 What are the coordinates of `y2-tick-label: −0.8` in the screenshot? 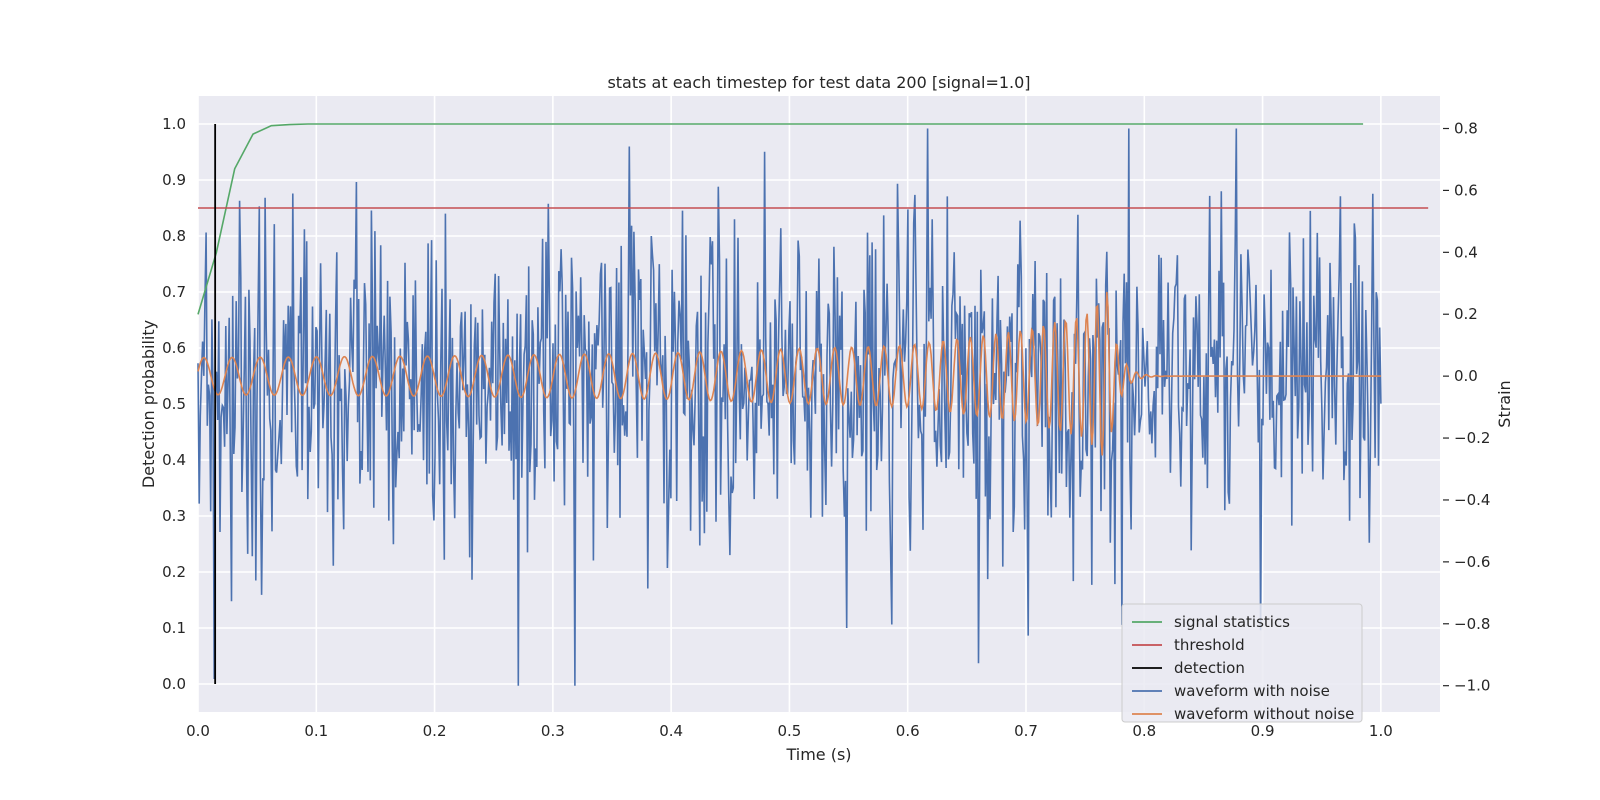 It's located at (1472, 624).